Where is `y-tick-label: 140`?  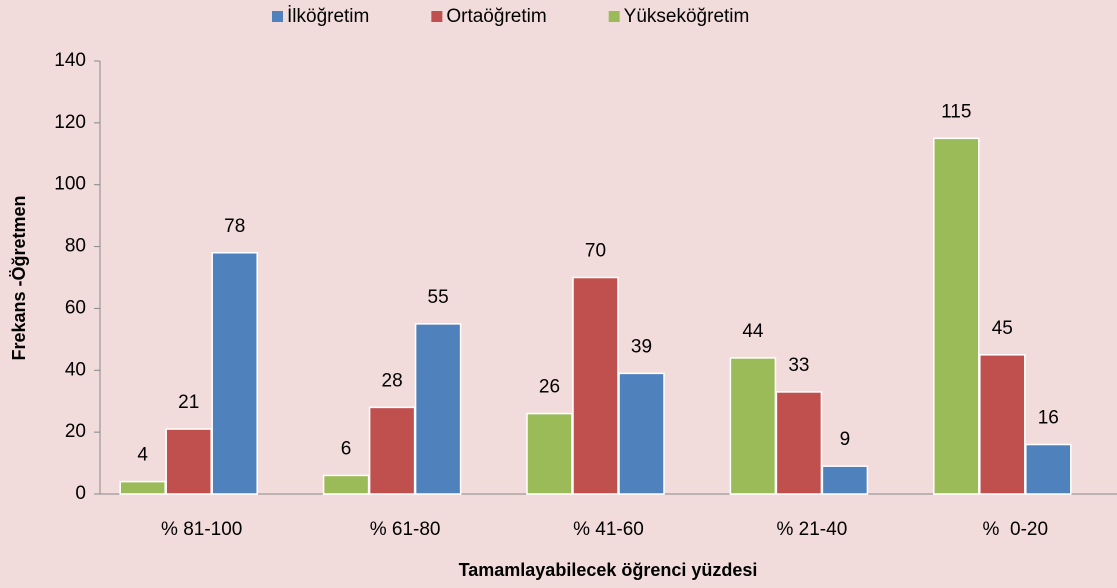 y-tick-label: 140 is located at coordinates (70, 60).